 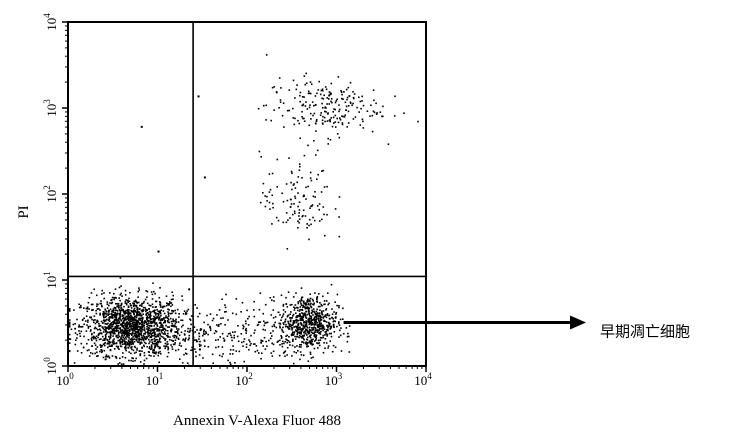 What do you see at coordinates (244, 379) in the screenshot?
I see `x-tick-label: 102` at bounding box center [244, 379].